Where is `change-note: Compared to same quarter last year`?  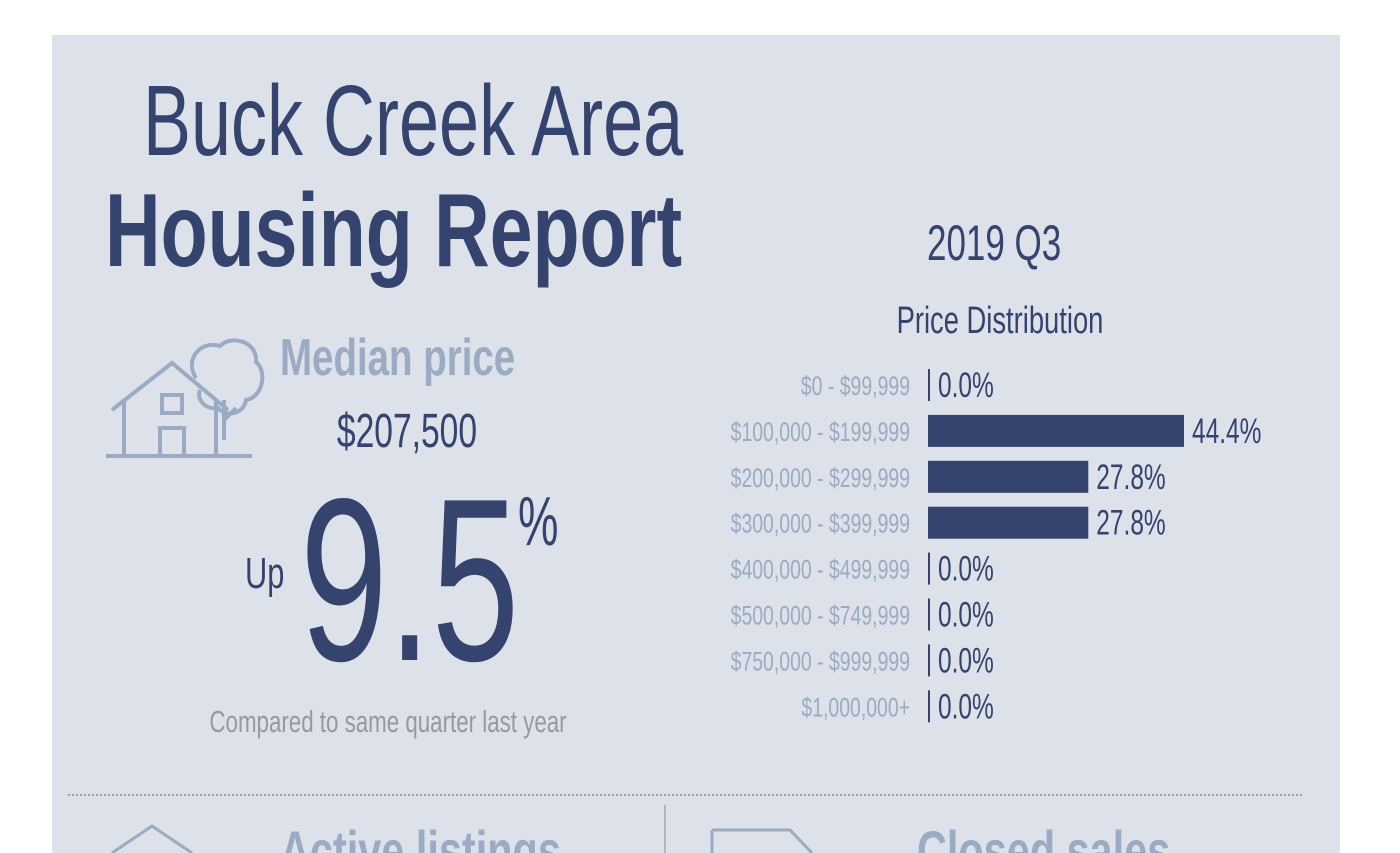 change-note: Compared to same quarter last year is located at coordinates (387, 721).